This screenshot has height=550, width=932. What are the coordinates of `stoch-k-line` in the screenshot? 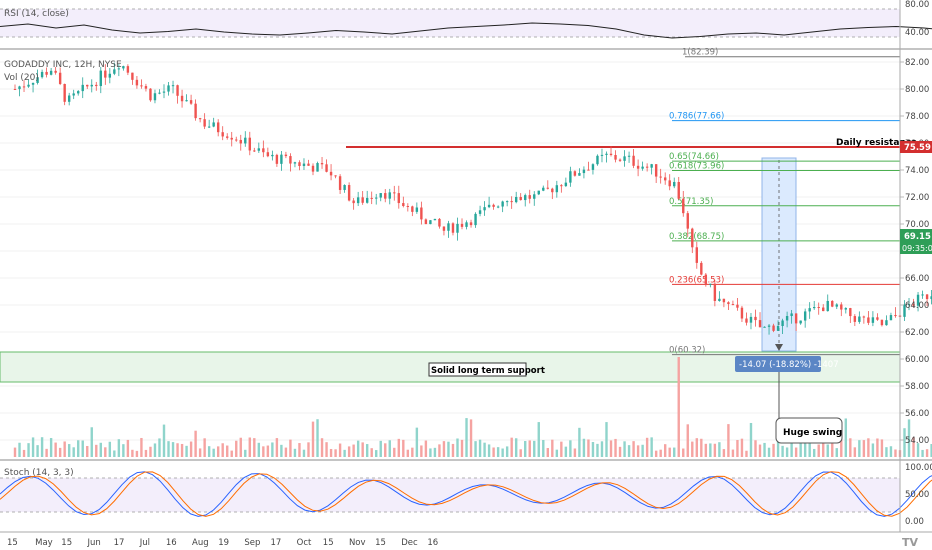 It's located at (466, 494).